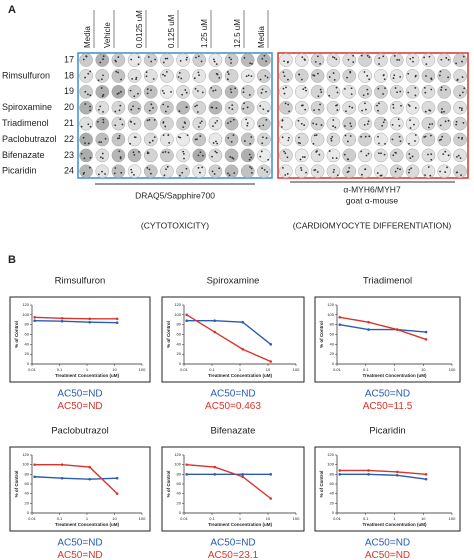 The height and width of the screenshot is (560, 474). What do you see at coordinates (76, 478) in the screenshot?
I see `series-line` at bounding box center [76, 478].